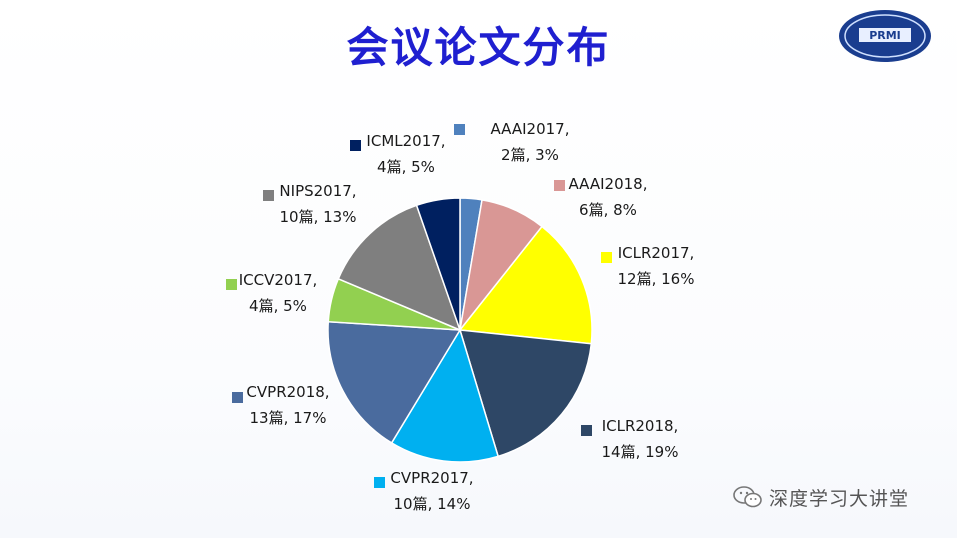 This screenshot has height=538, width=957. I want to click on slice-label-name-aaai2018: AAAI2018,, so click(608, 184).